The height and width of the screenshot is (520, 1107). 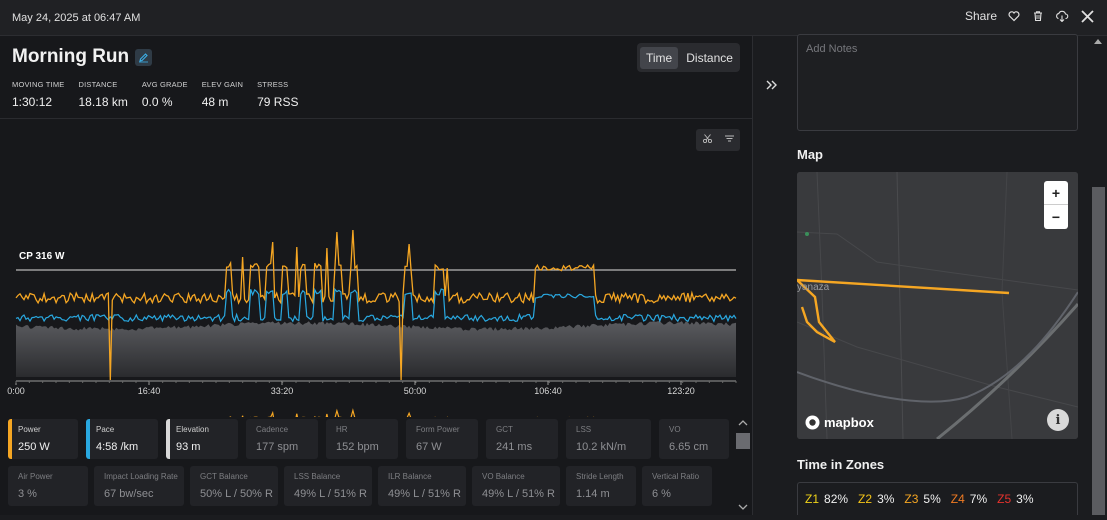 I want to click on metric-tile-gct-balance: GCT Balance 50% L / 50% R, so click(x=234, y=486).